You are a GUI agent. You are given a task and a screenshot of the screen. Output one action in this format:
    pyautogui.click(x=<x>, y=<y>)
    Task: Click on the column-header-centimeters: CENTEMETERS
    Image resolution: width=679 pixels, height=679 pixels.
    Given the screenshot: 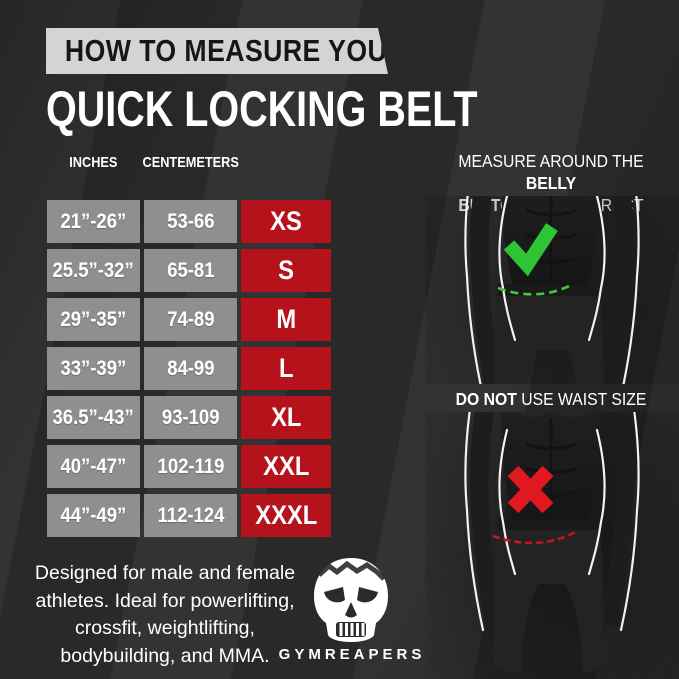 What is the action you would take?
    pyautogui.click(x=190, y=162)
    